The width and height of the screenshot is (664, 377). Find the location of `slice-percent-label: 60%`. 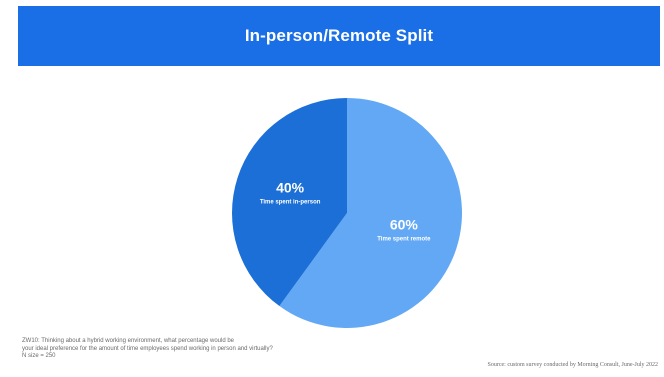

slice-percent-label: 60% is located at coordinates (404, 224).